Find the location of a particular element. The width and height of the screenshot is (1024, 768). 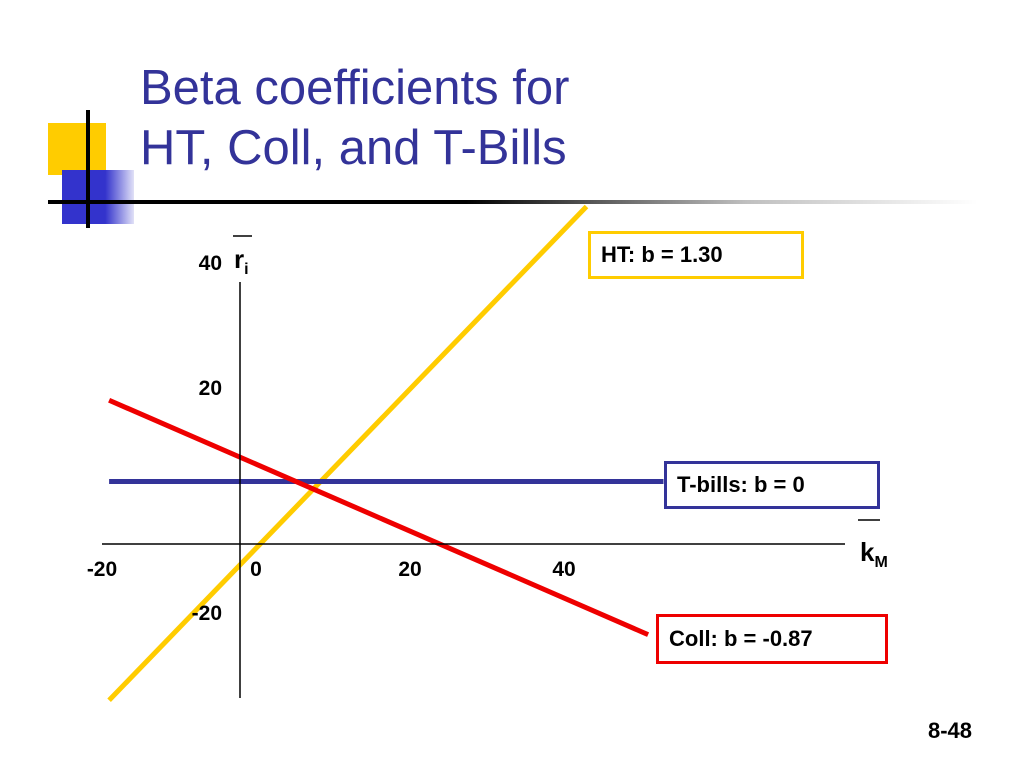

x-label-main: k is located at coordinates (867, 552).